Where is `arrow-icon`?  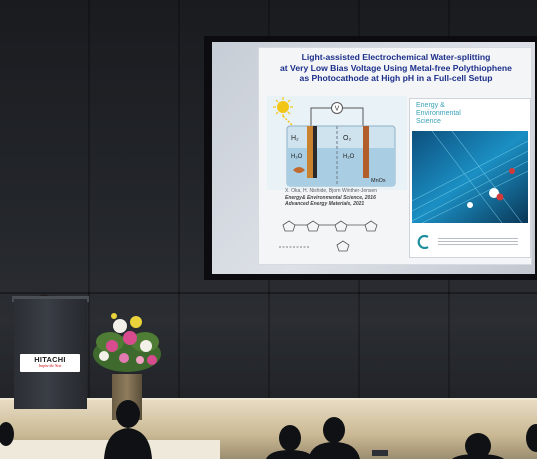 arrow-icon is located at coordinates (299, 170).